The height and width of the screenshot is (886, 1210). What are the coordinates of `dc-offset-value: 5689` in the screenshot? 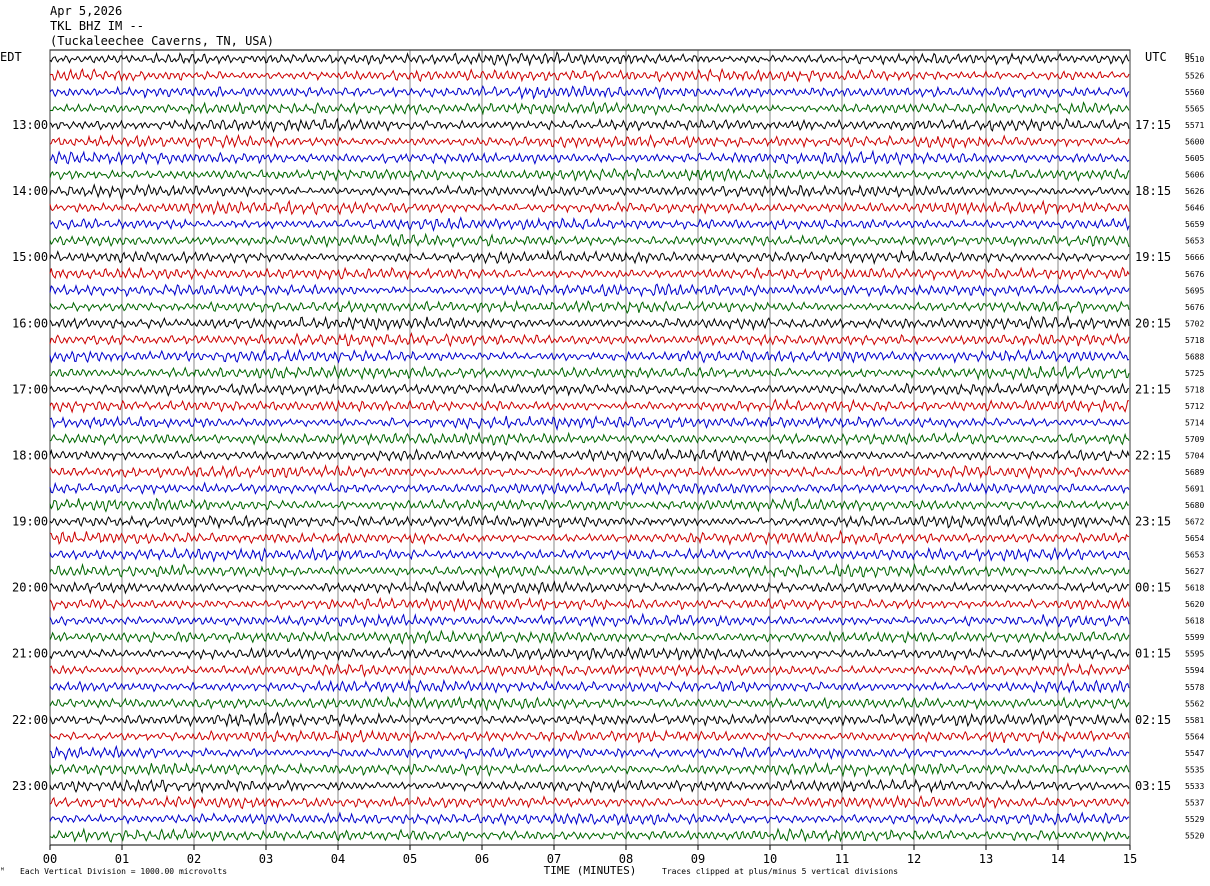 It's located at (1194, 472).